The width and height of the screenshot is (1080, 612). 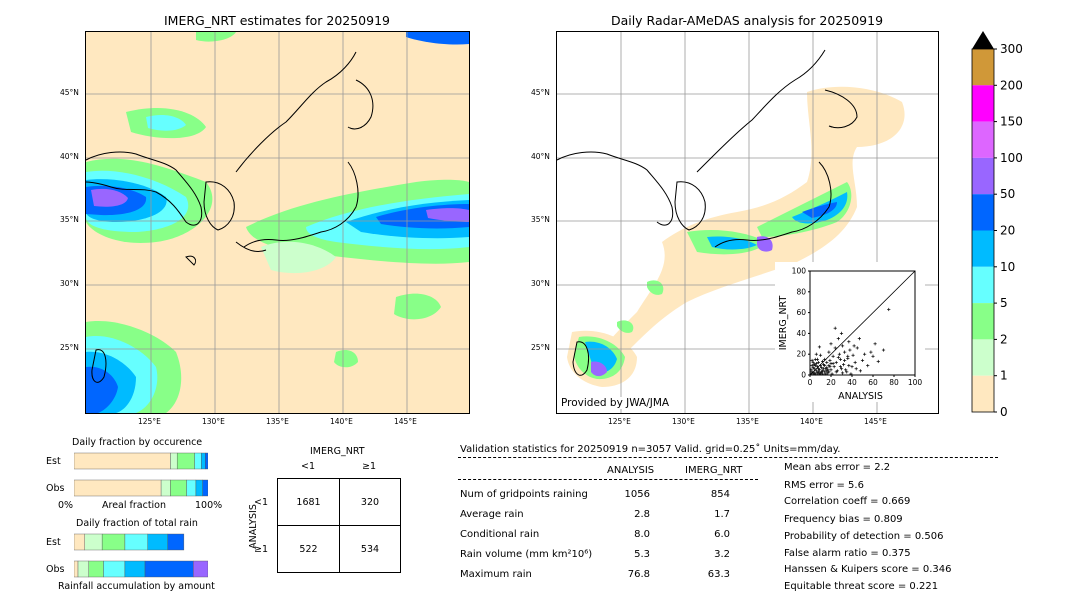 I want to click on stat-imerg-value: 854, so click(x=720, y=494).